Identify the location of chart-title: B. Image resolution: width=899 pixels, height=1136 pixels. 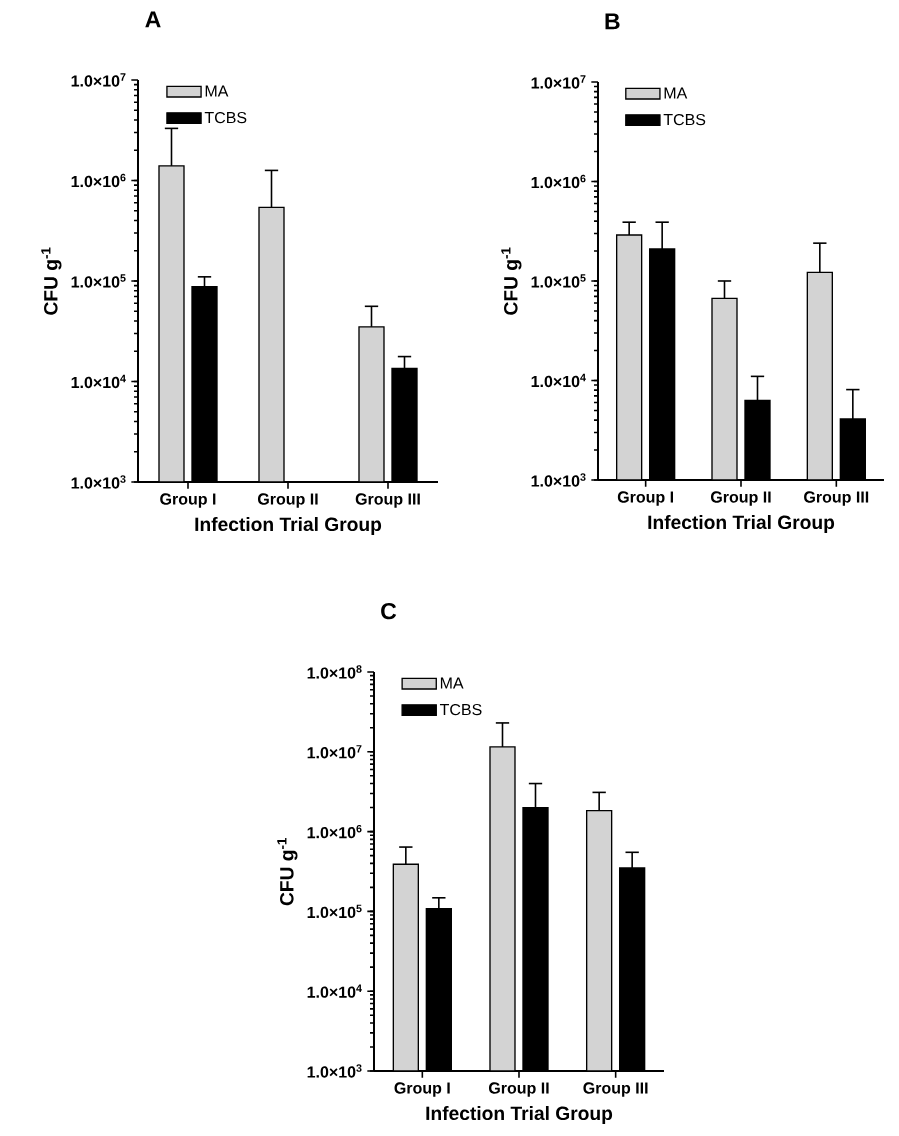
(612, 21).